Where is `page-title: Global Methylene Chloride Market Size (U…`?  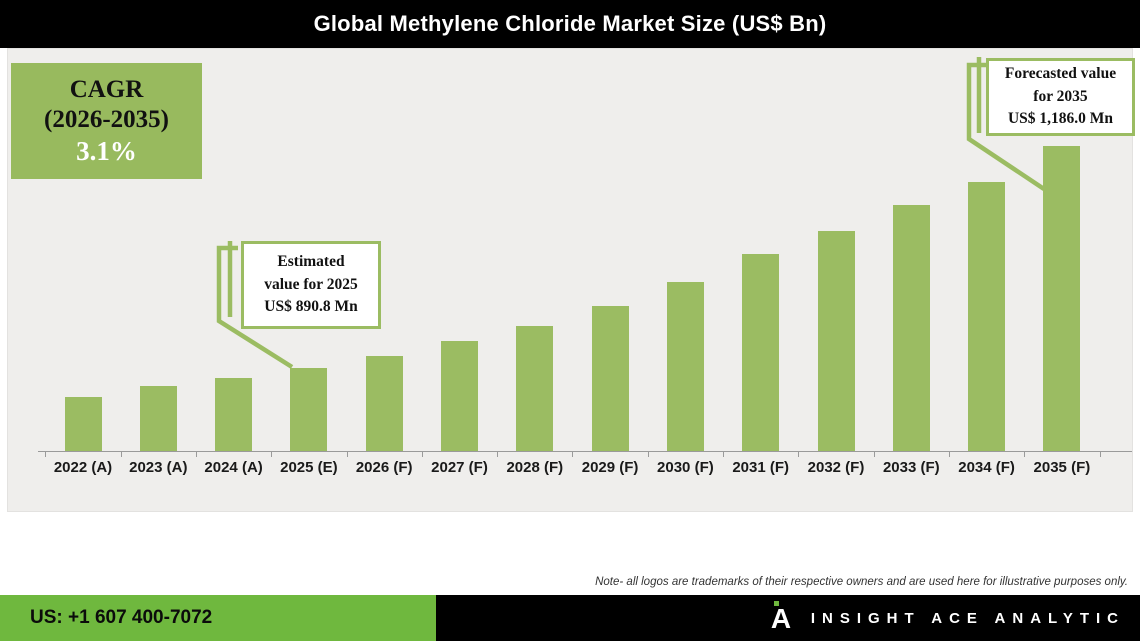 page-title: Global Methylene Chloride Market Size (U… is located at coordinates (570, 23).